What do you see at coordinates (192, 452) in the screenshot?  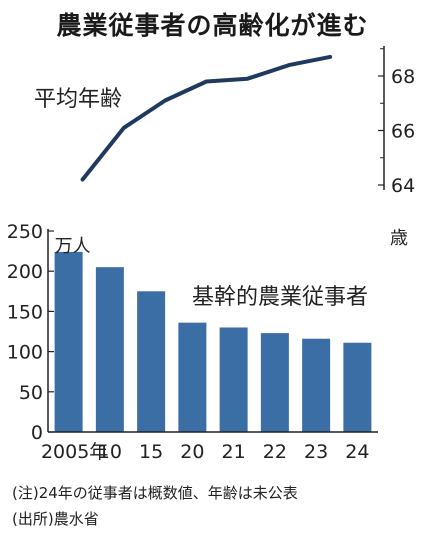 I see `bar-x-tick-label: 20` at bounding box center [192, 452].